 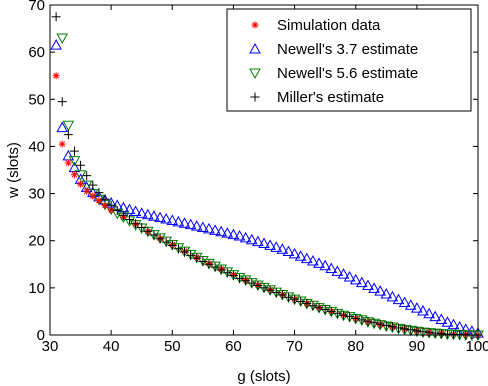 I want to click on x-tick-label: 50, so click(x=172, y=346).